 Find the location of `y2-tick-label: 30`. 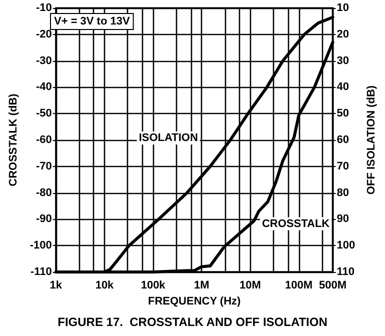

y2-tick-label: 30 is located at coordinates (342, 60).